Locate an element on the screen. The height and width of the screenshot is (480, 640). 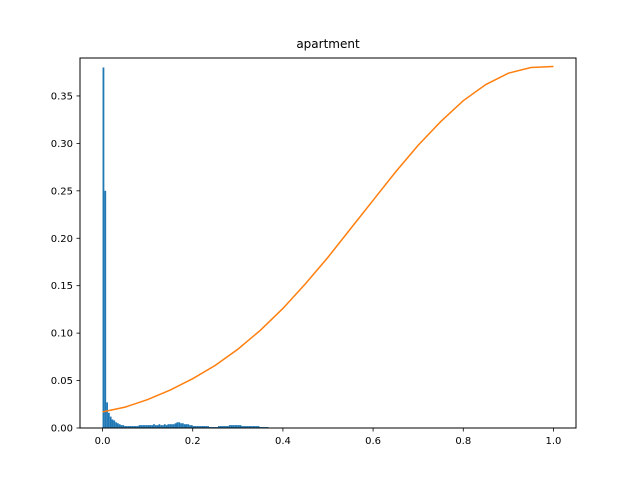
x-tick-label: 0.2 is located at coordinates (193, 441).